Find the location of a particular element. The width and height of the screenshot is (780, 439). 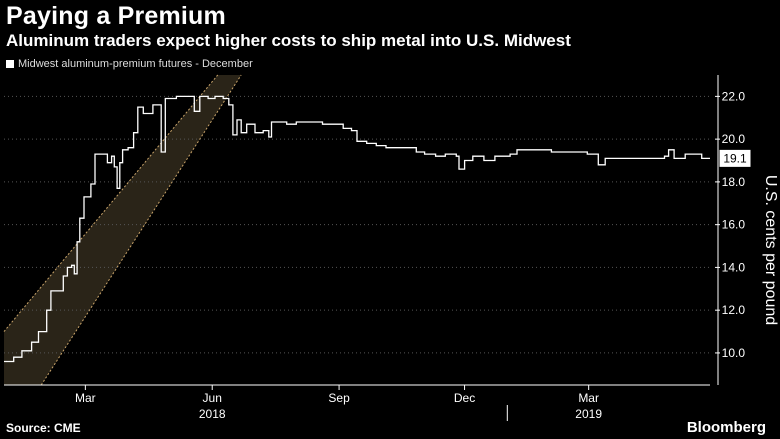

y-tick-label: 10.0 is located at coordinates (734, 353).